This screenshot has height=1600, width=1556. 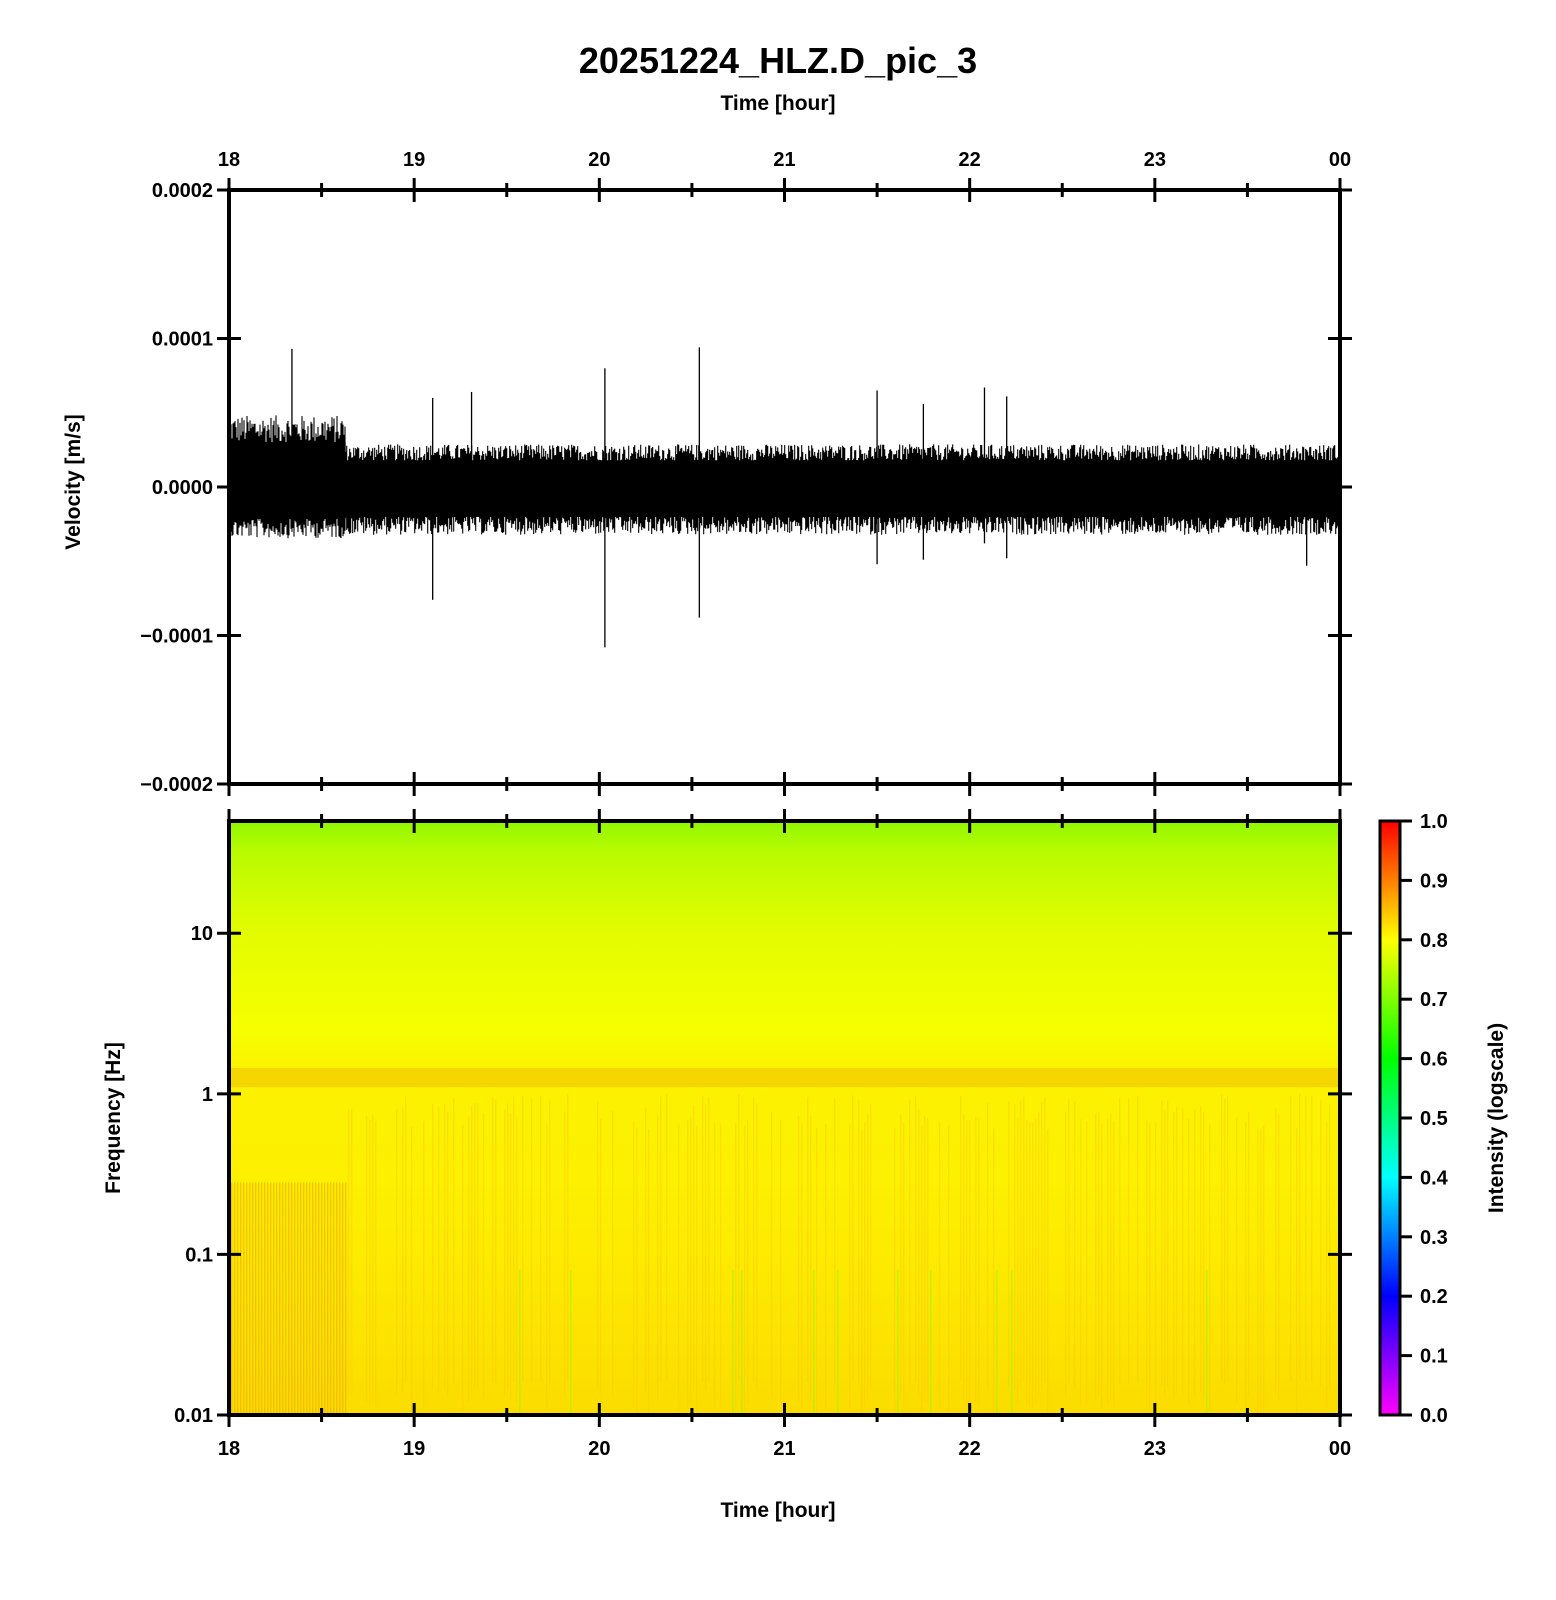 What do you see at coordinates (784, 497) in the screenshot?
I see `waveform-trace` at bounding box center [784, 497].